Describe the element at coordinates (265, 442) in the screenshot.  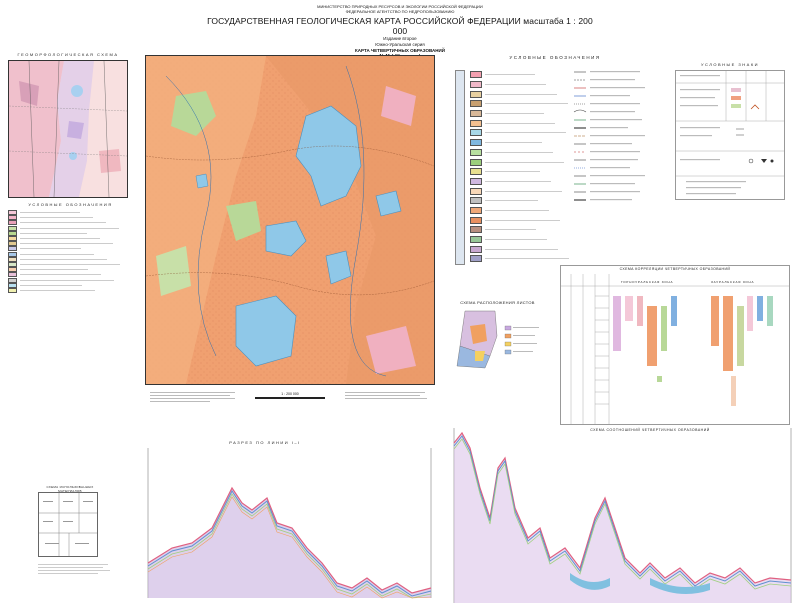
I see `section1-title: РАЗРЕЗ ПО ЛИНИИ I–I` at that location.